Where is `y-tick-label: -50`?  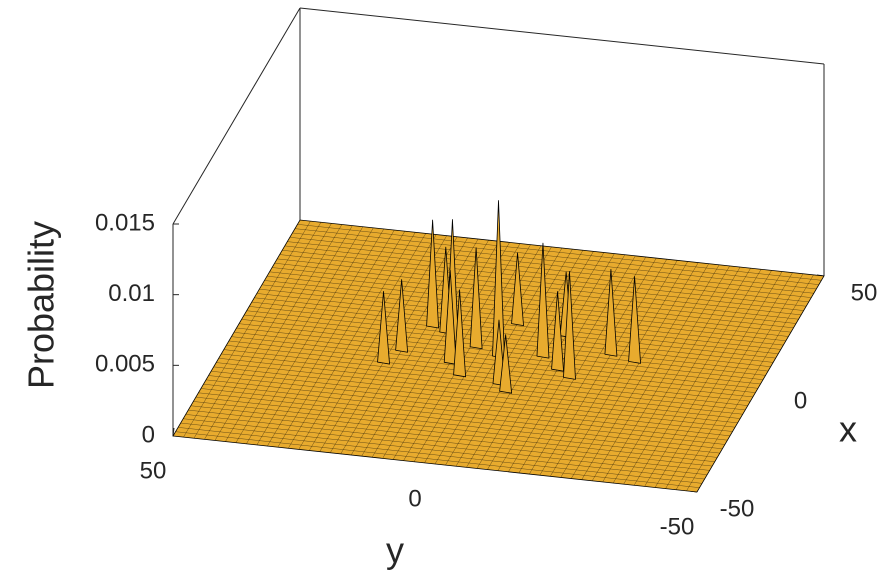
y-tick-label: -50 is located at coordinates (677, 526).